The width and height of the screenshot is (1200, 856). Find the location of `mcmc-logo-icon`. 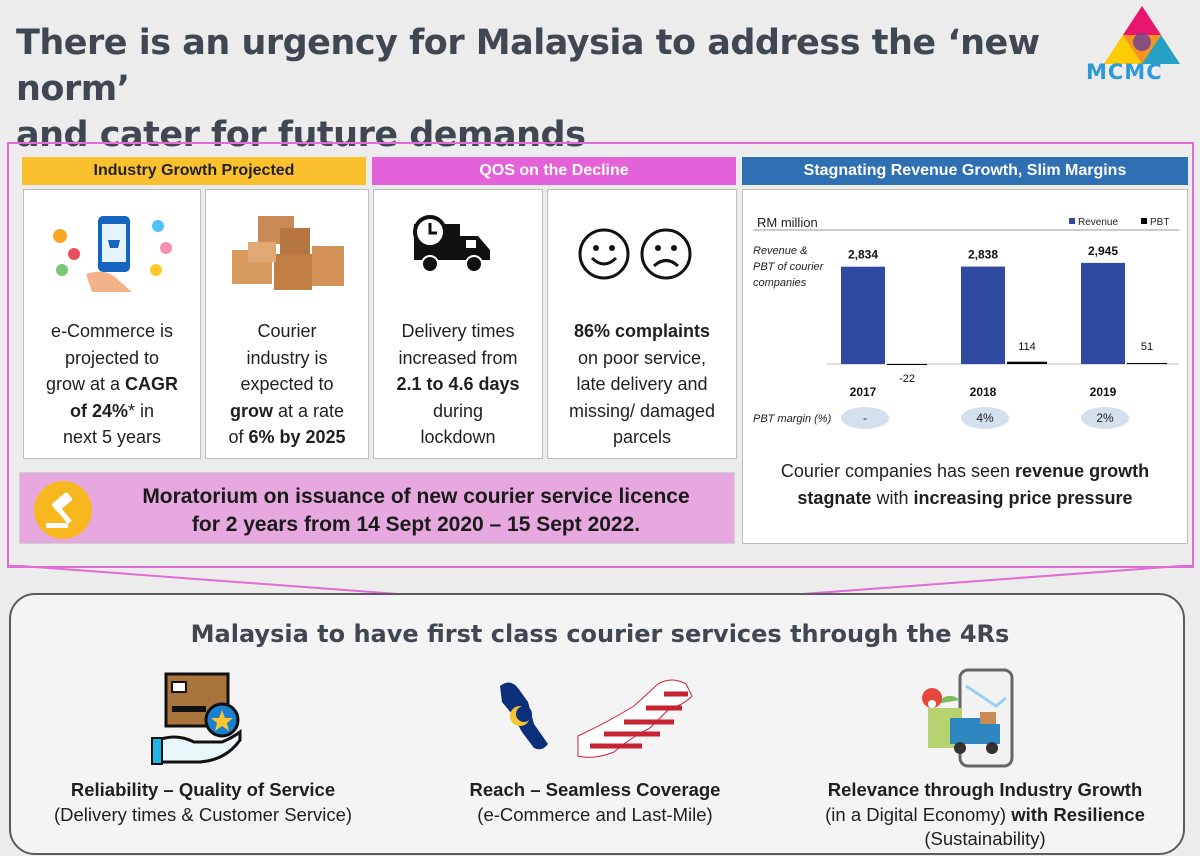

mcmc-logo-icon is located at coordinates (1142, 35).